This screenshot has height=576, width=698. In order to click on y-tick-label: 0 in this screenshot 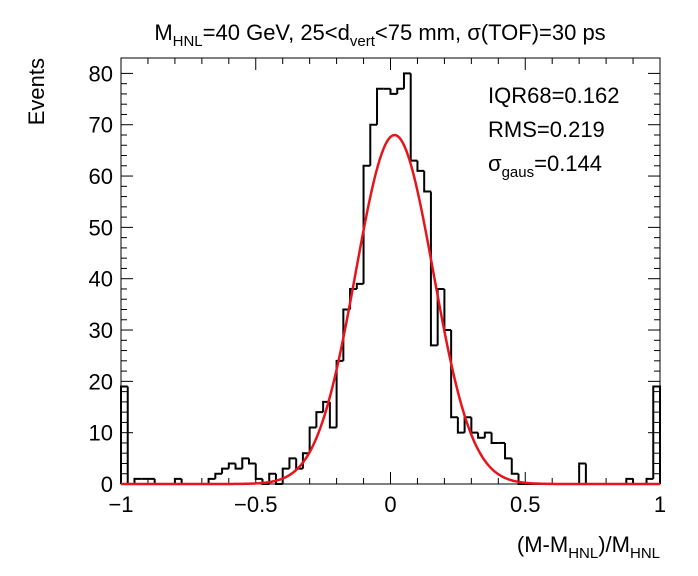, I will do `click(107, 484)`.